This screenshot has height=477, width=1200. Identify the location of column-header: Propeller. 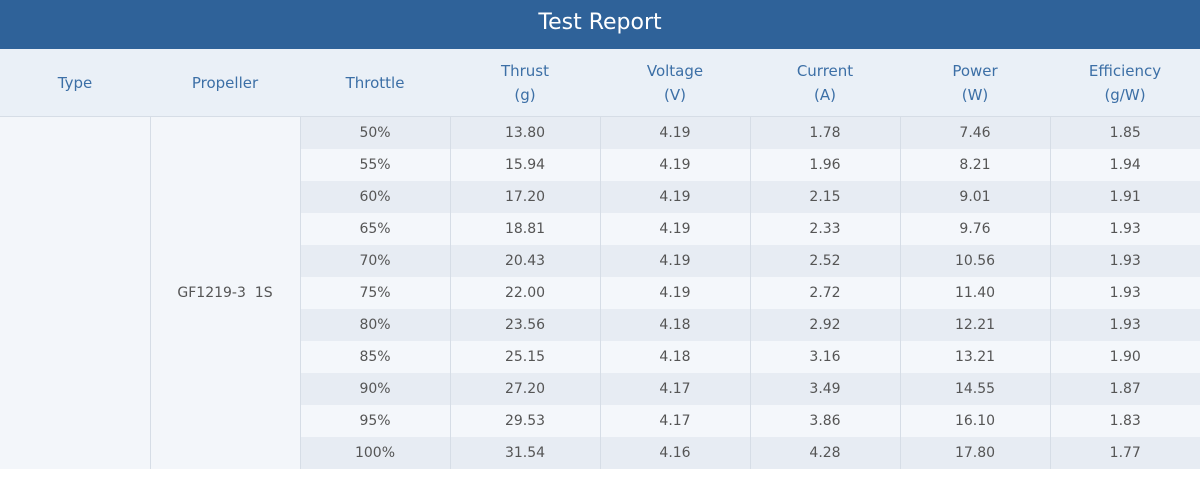
(225, 83).